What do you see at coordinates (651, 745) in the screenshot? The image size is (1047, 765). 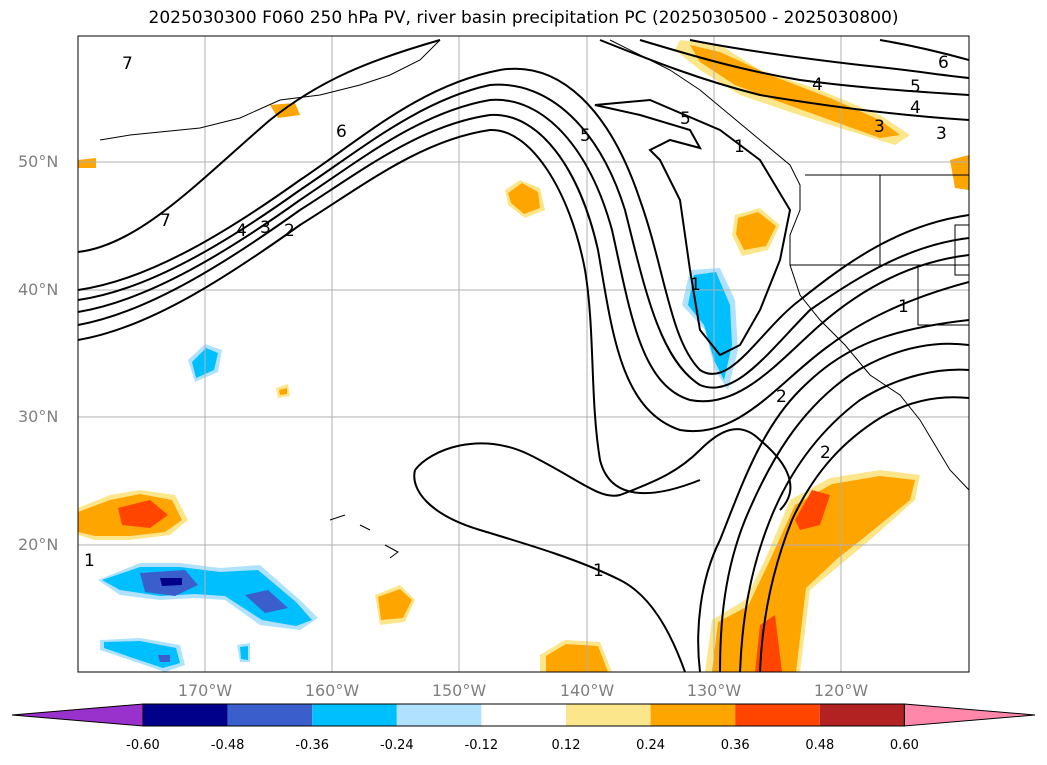 I see `colorbar-tick-label: 0.24` at bounding box center [651, 745].